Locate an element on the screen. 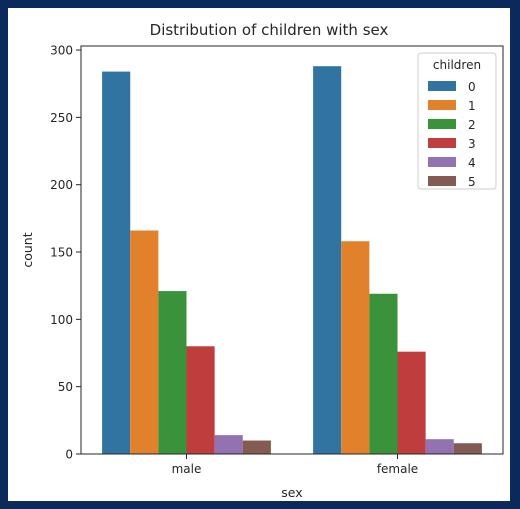 The image size is (520, 509). legend: children 0 1 2 3 4 5 is located at coordinates (457, 121).